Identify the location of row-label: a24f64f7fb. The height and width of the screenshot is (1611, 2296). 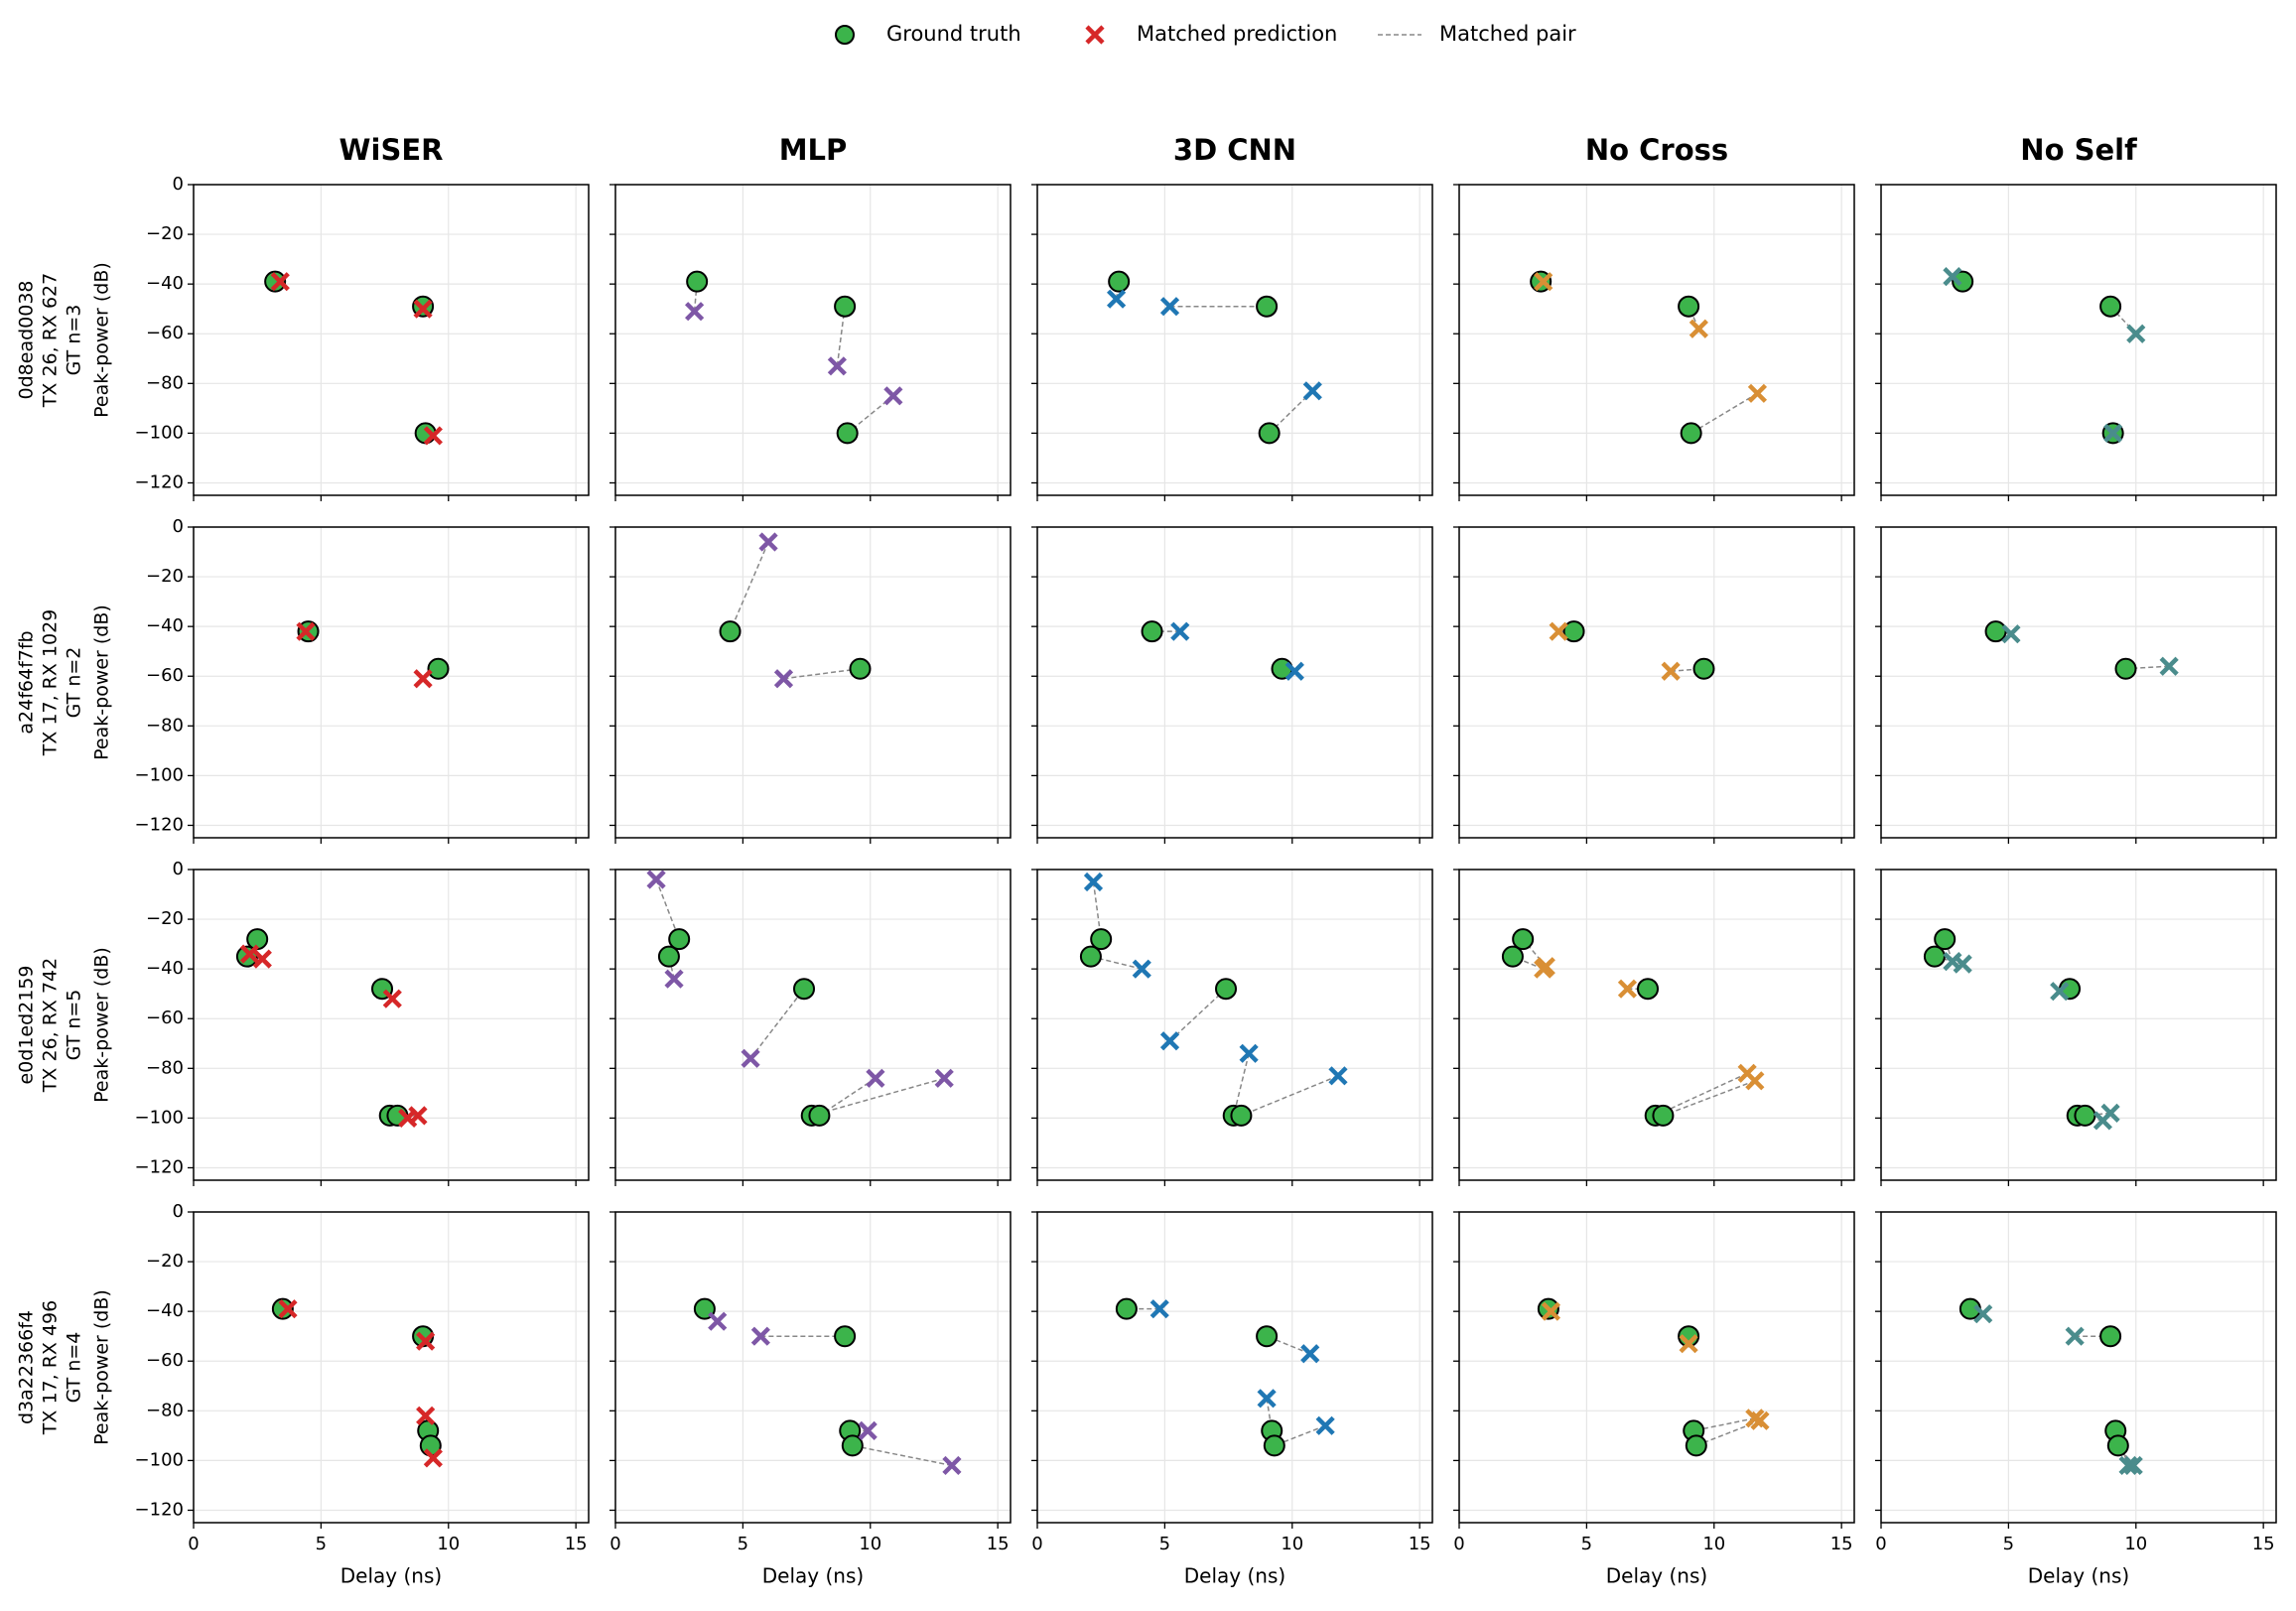
(27, 682).